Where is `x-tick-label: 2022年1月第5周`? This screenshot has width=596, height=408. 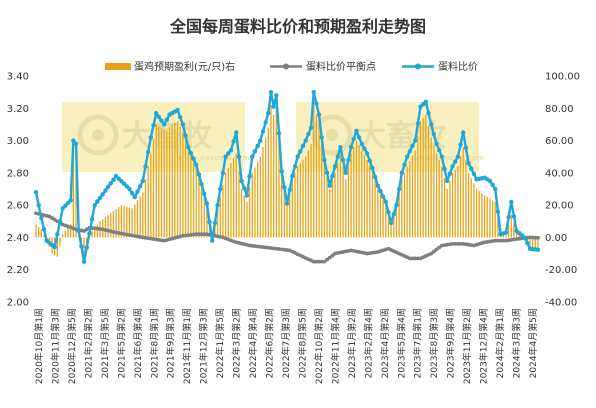 x-tick-label: 2022年1月第5周 is located at coordinates (220, 343).